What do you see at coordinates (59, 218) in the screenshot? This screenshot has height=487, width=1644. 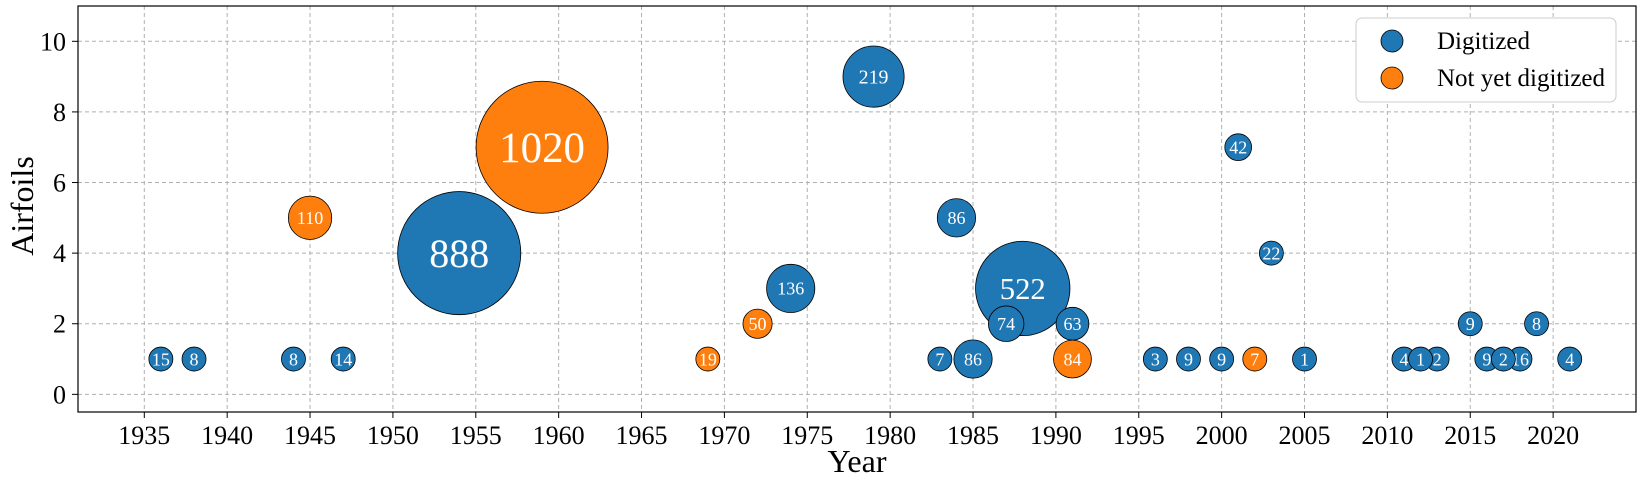 I see `y-axis-ticks: 0 2 4 6 8 10` at bounding box center [59, 218].